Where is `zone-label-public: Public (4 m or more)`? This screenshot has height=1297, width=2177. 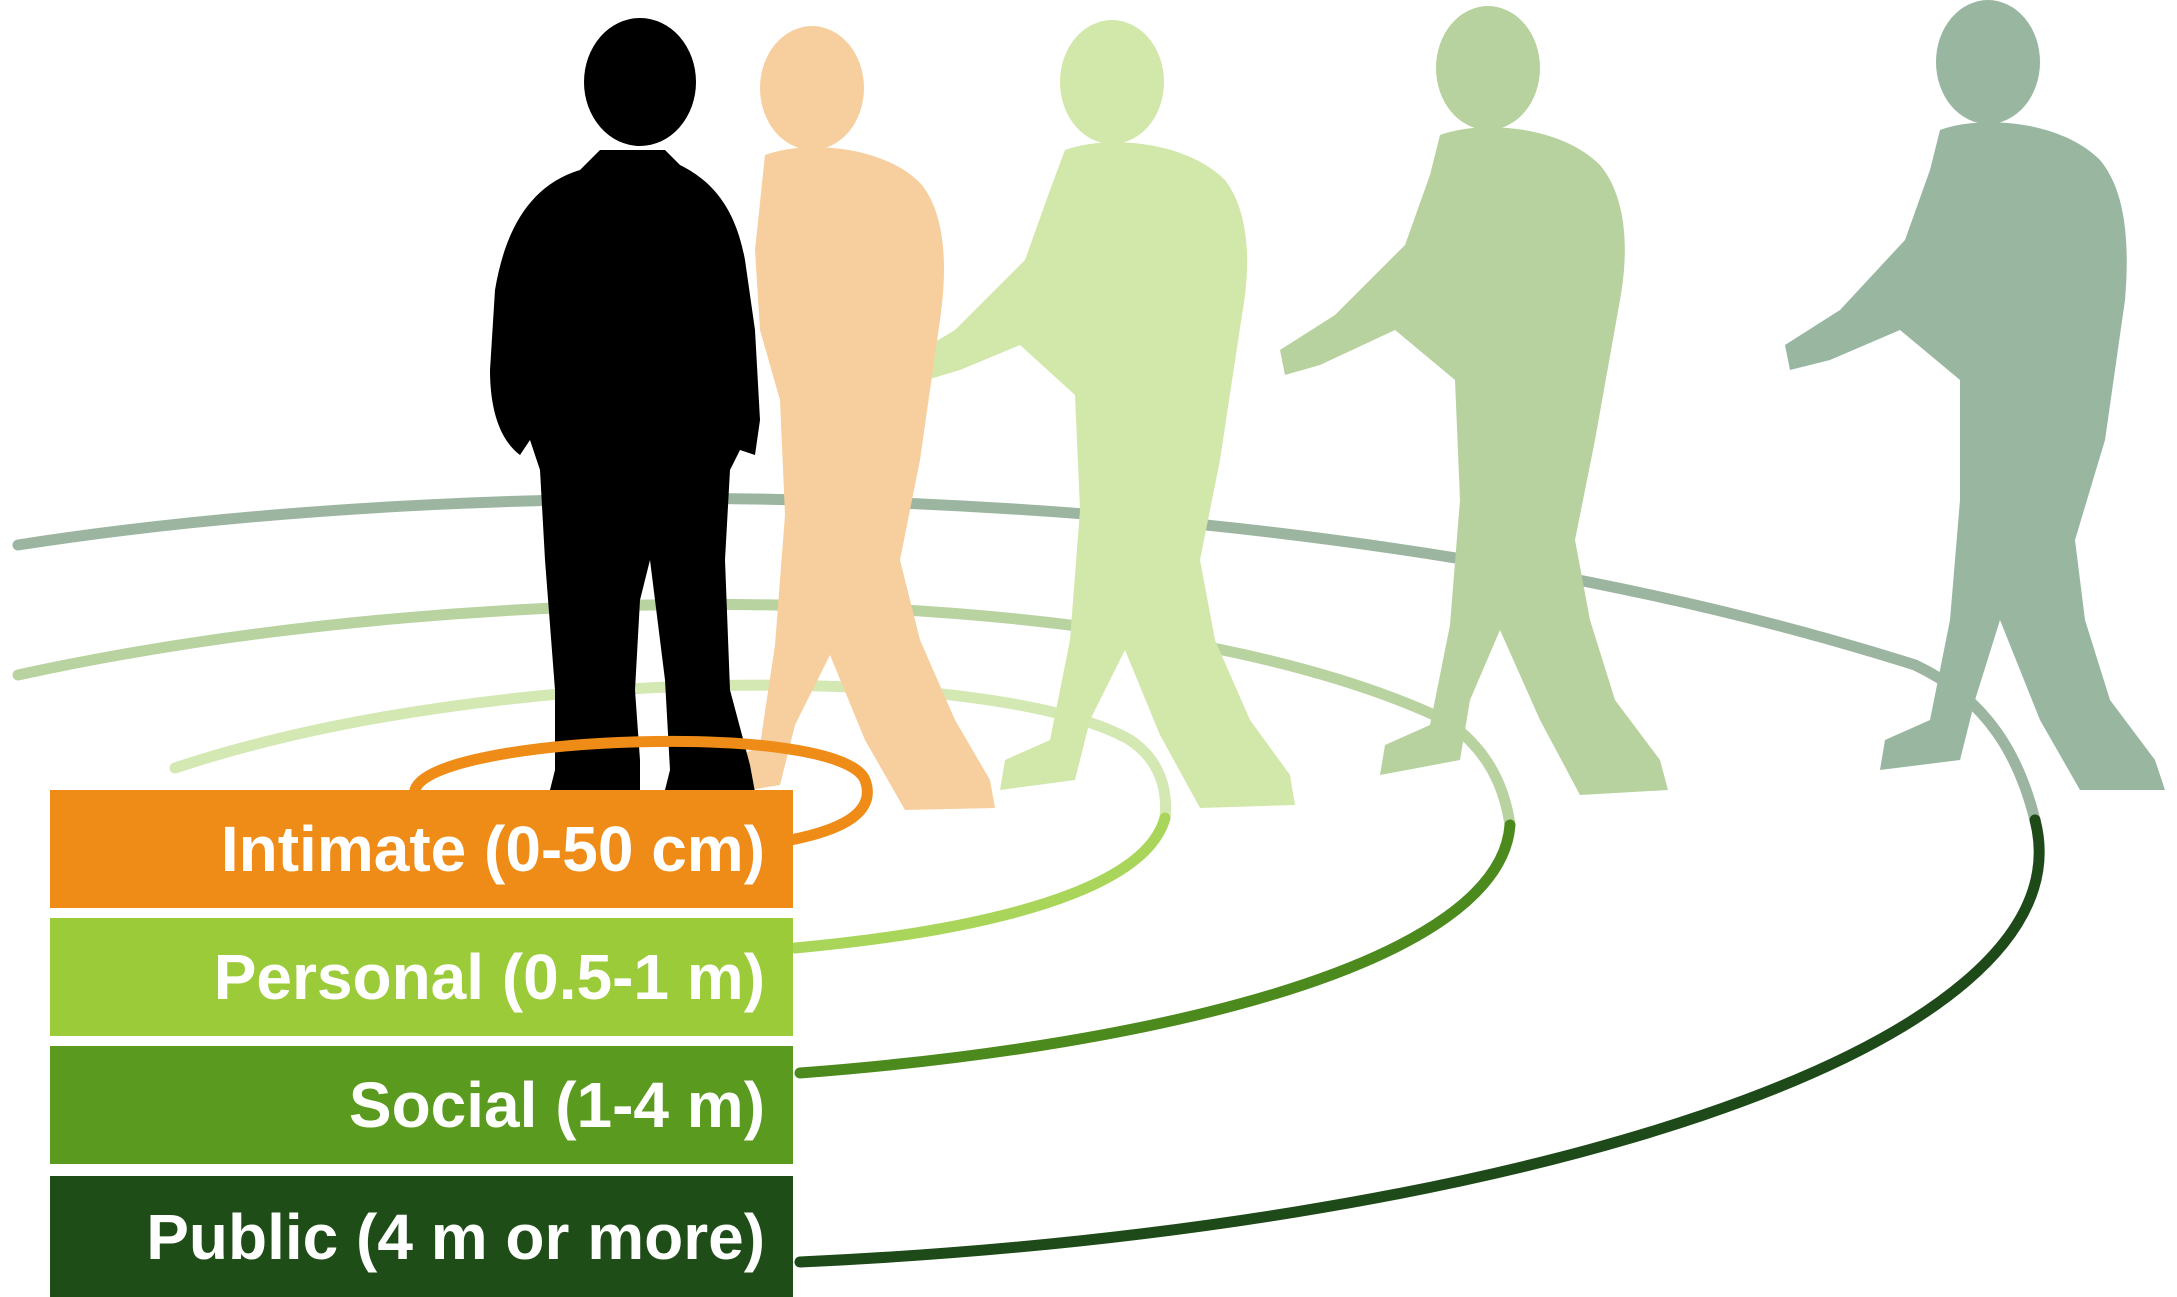 zone-label-public: Public (4 m or more) is located at coordinates (421, 1236).